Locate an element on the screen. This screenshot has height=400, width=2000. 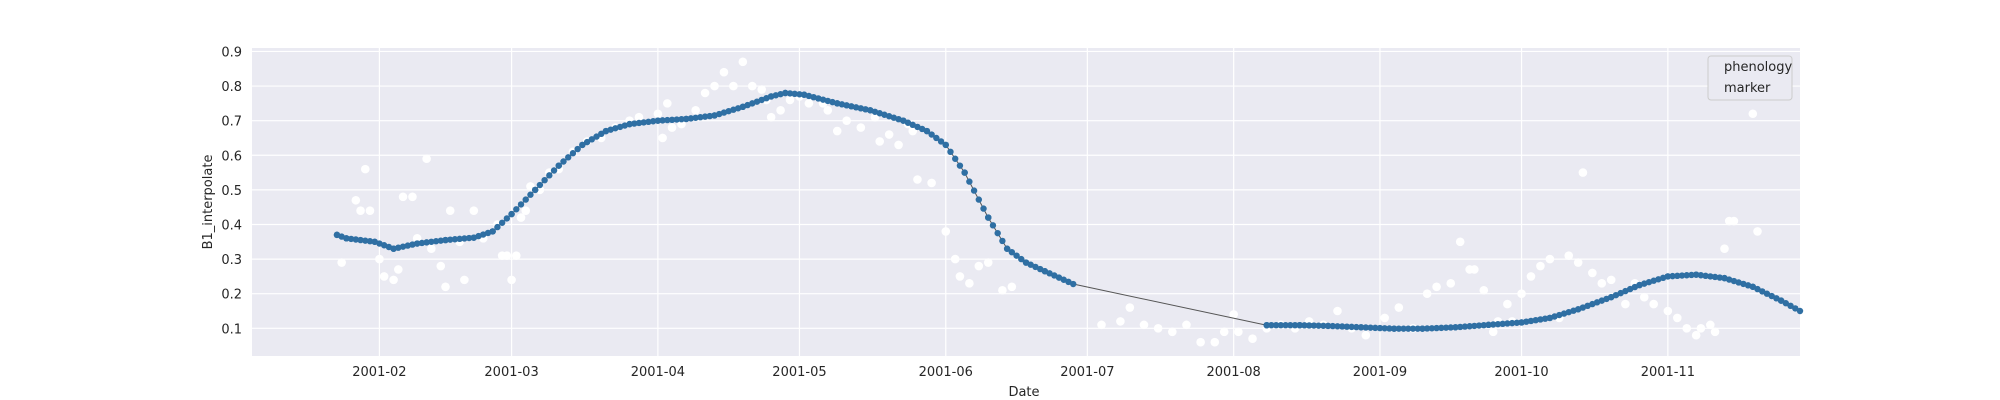
y-tick-labels: 0.1 0.2 0.3 0.4 0.5 0.6 0.7 0.8 0.9 is located at coordinates (231, 191).